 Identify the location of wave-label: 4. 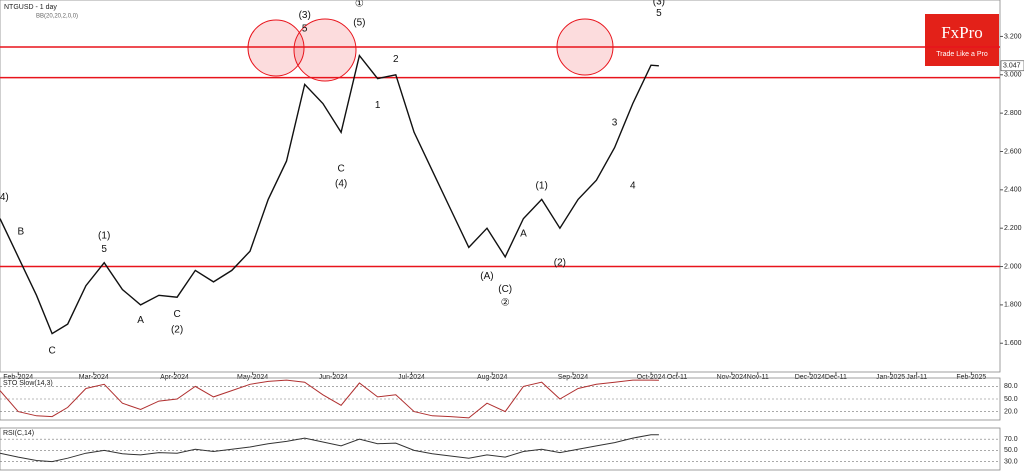
(633, 186).